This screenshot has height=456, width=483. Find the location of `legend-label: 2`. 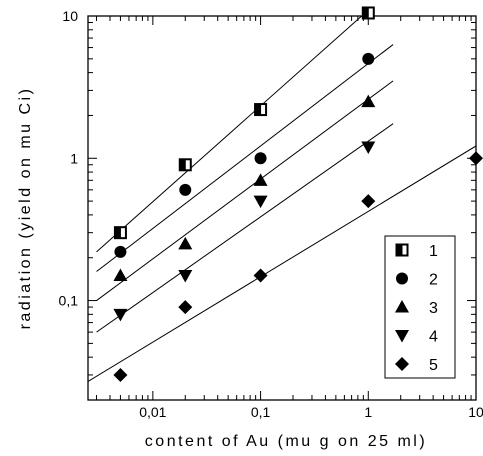

legend-label: 2 is located at coordinates (433, 280).